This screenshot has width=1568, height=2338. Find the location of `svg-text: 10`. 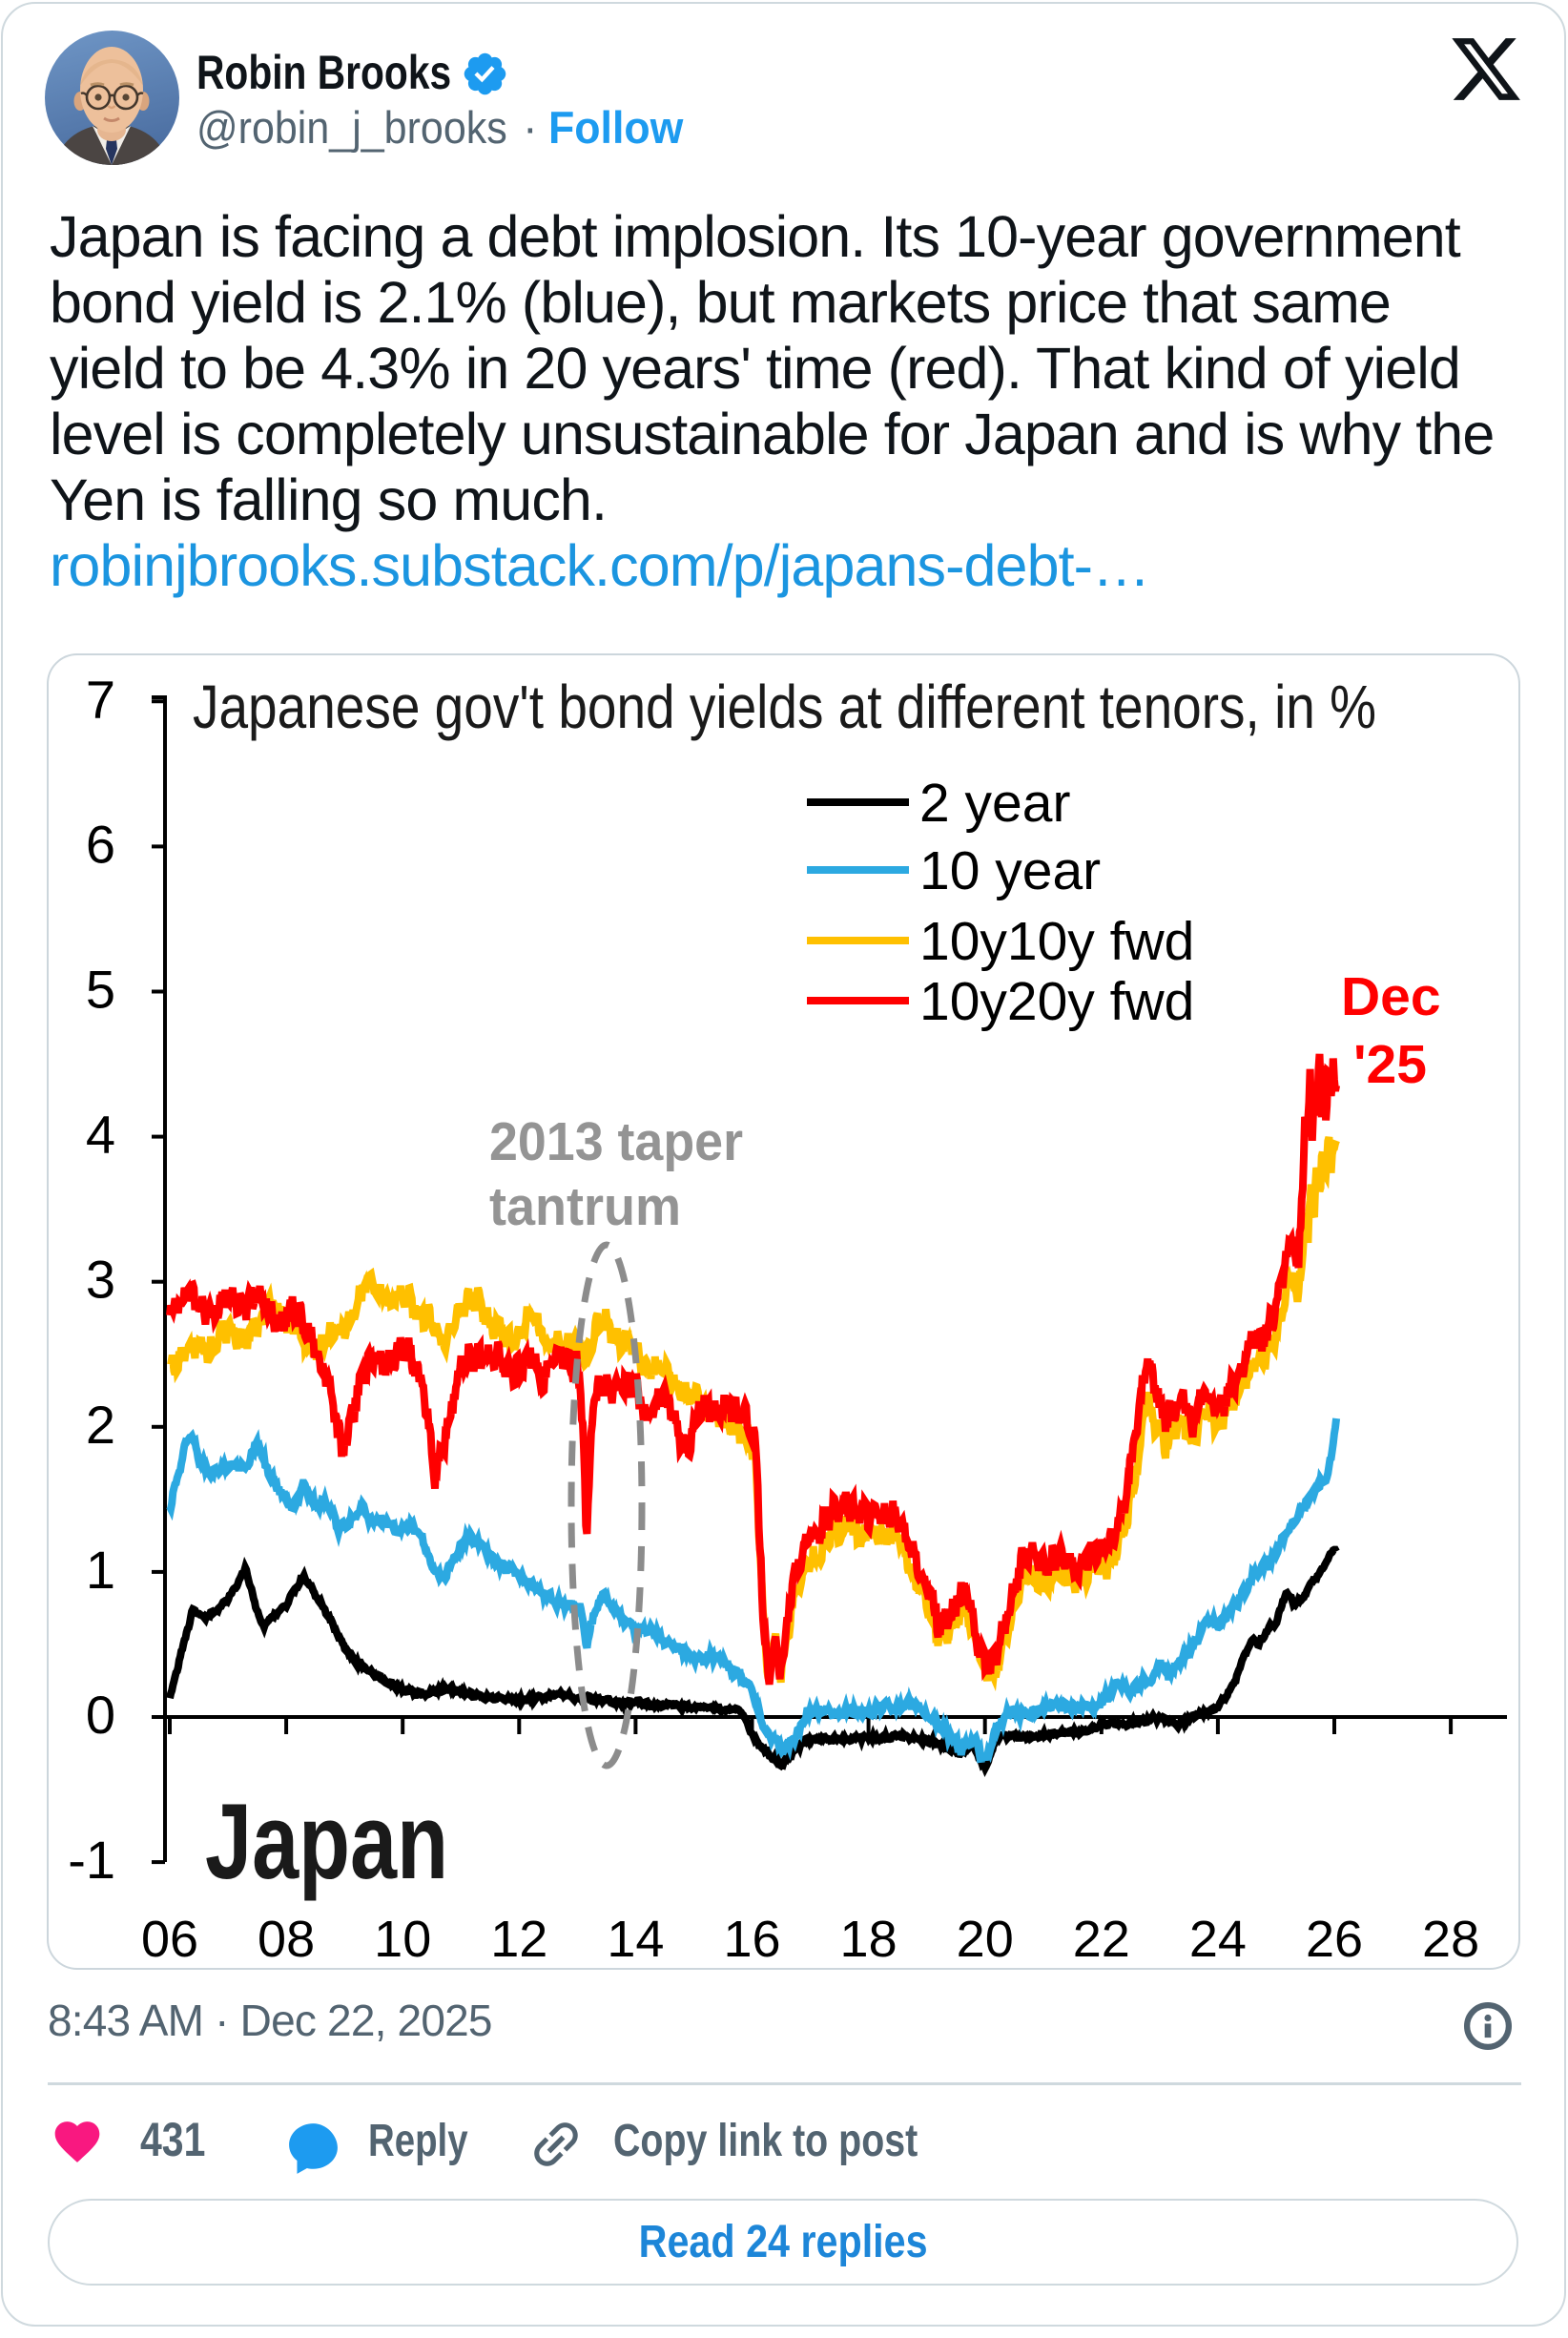

svg-text: 10 is located at coordinates (402, 1940).